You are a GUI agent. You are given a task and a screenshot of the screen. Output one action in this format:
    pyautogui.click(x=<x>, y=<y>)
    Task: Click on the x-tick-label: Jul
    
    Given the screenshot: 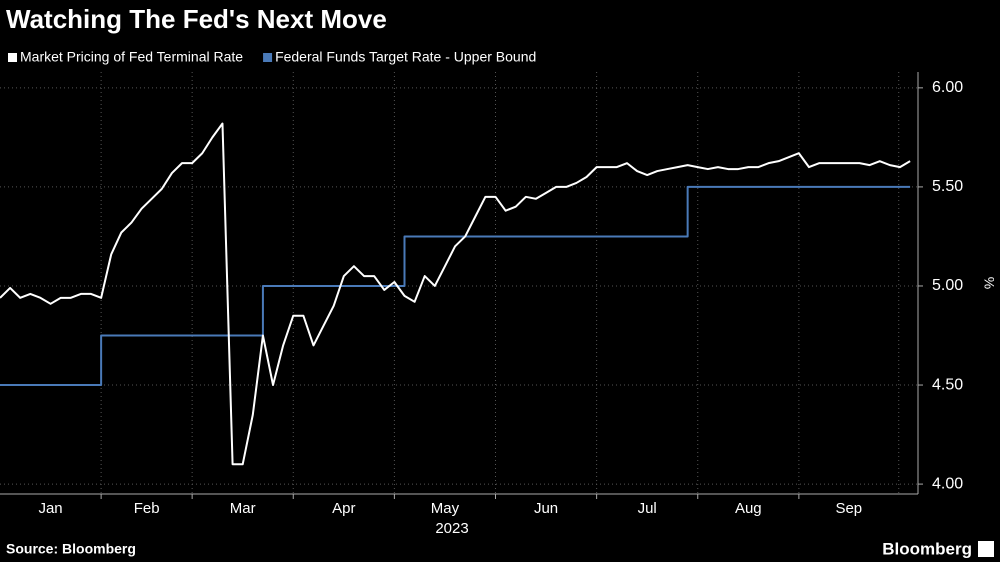 What is the action you would take?
    pyautogui.click(x=647, y=508)
    